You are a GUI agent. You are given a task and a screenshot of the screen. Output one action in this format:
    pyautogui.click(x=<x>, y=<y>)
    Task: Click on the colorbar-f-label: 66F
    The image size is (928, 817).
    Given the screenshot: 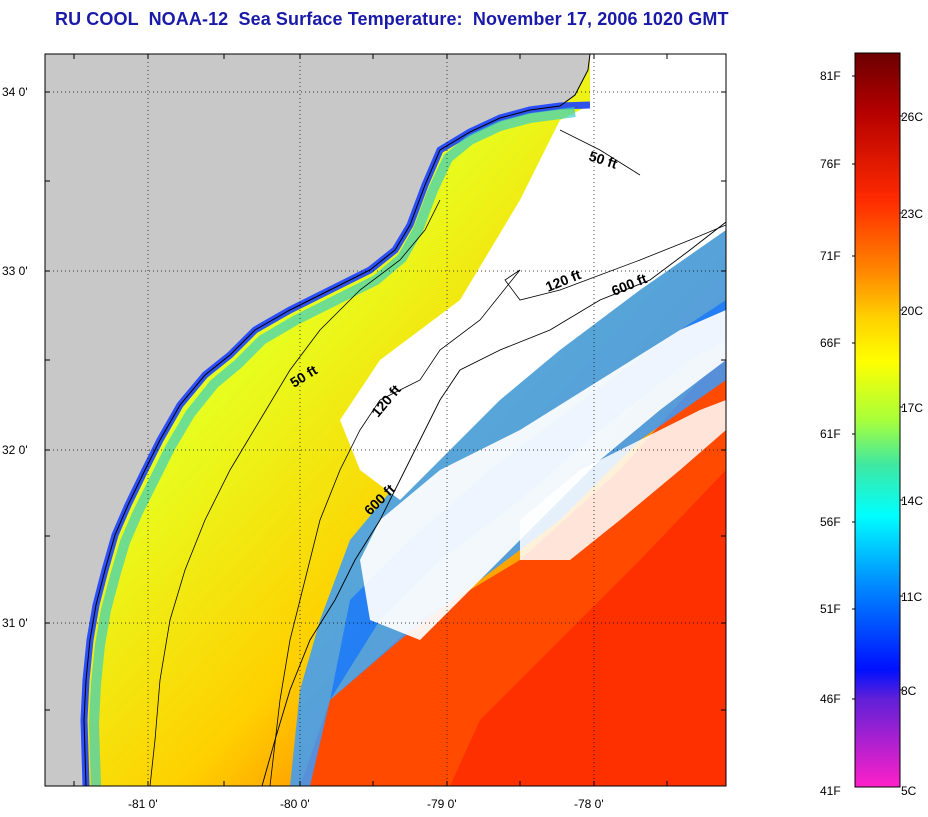 What is the action you would take?
    pyautogui.click(x=830, y=343)
    